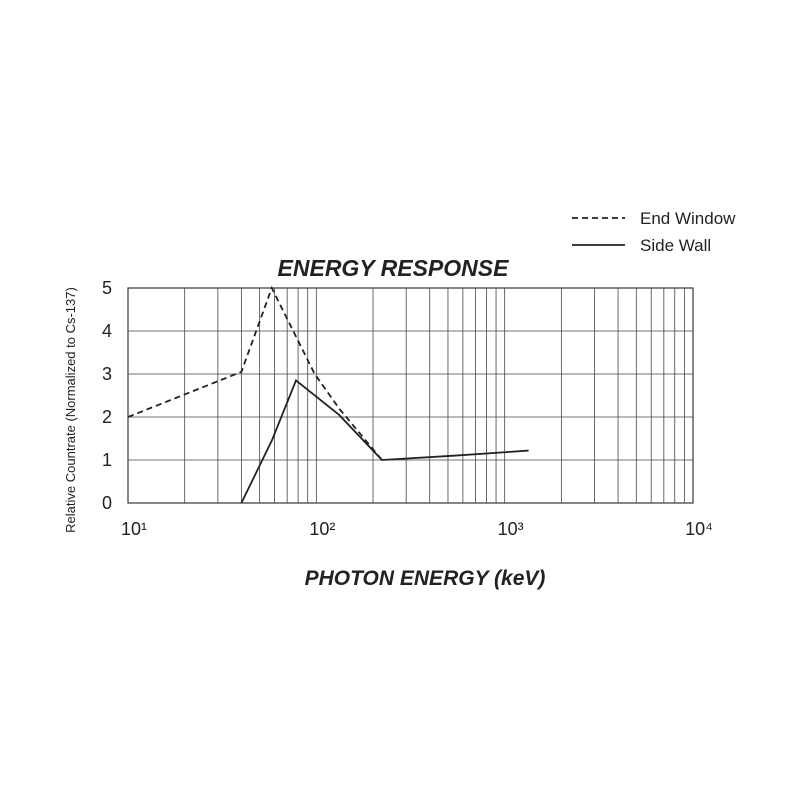 This screenshot has width=800, height=805. Describe the element at coordinates (511, 529) in the screenshot. I see `x-tick-label: 10³` at that location.